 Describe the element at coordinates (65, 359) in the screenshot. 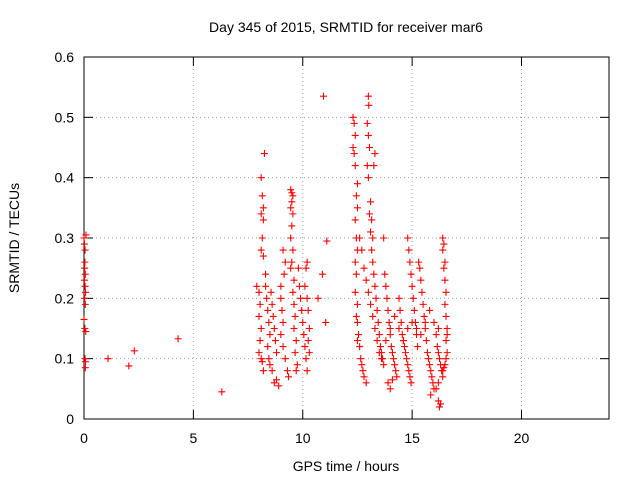

I see `y-tick-label: 0.1` at that location.